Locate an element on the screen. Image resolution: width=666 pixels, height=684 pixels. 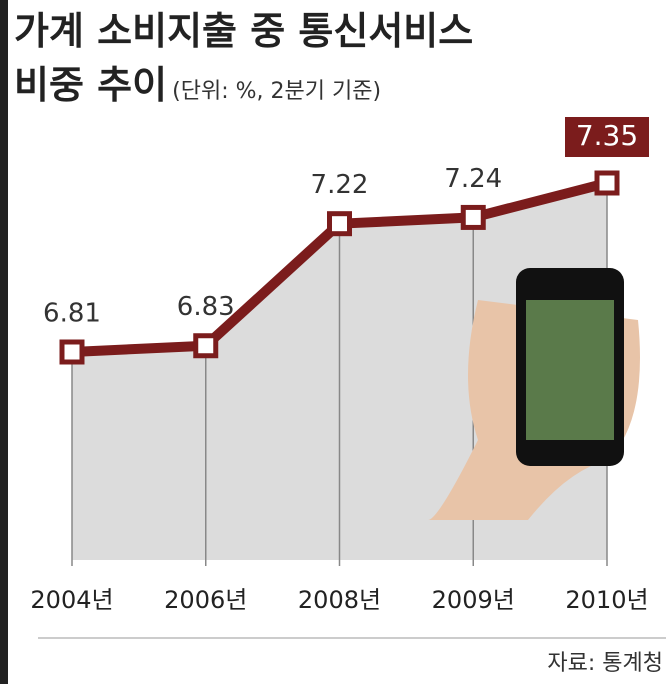
value-label-box is located at coordinates (607, 137).